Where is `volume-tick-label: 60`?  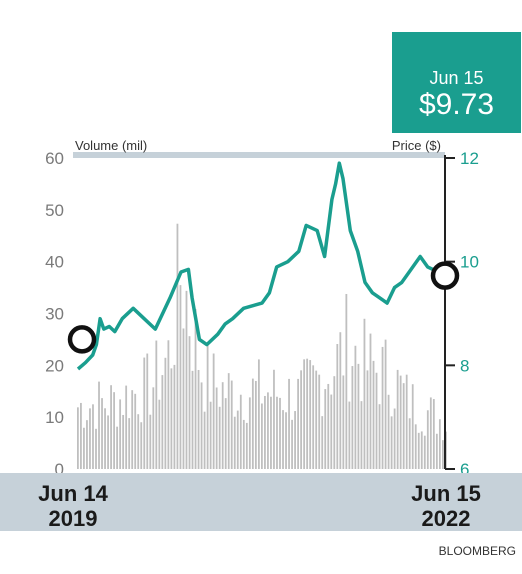
volume-tick-label: 60 is located at coordinates (54, 158).